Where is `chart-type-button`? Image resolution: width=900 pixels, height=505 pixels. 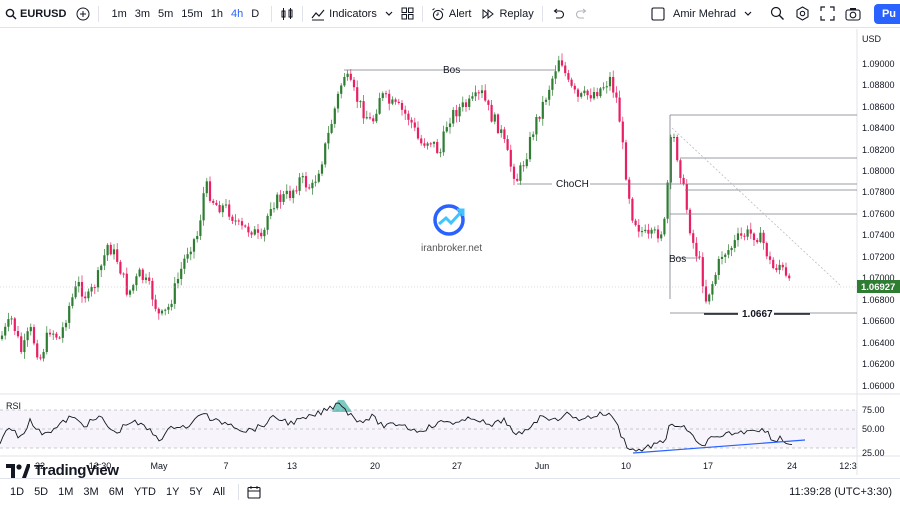
chart-type-button is located at coordinates (287, 14).